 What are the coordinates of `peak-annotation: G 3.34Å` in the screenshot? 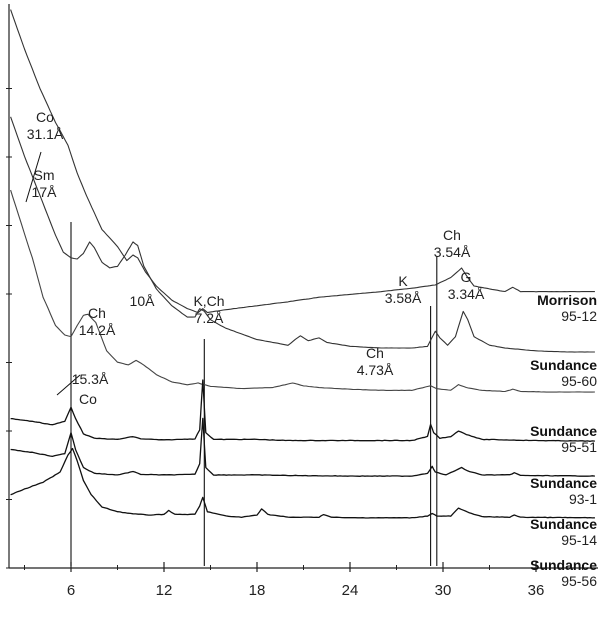 It's located at (466, 285).